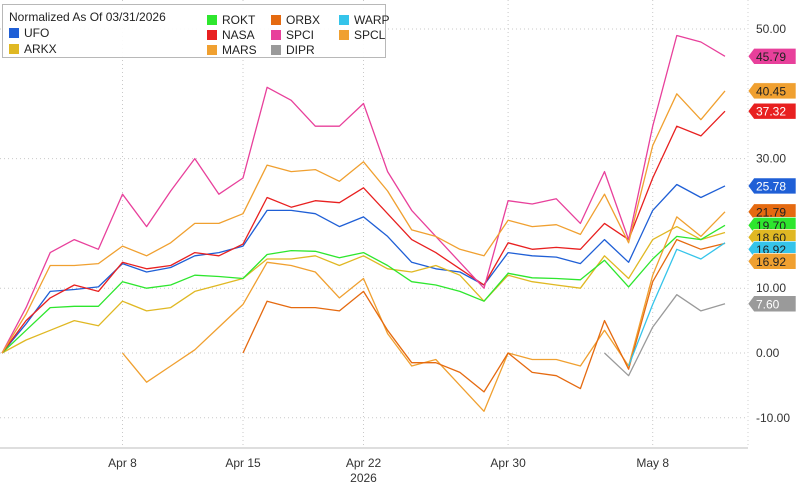  Describe the element at coordinates (239, 20) in the screenshot. I see `legend-label: ROKT` at that location.